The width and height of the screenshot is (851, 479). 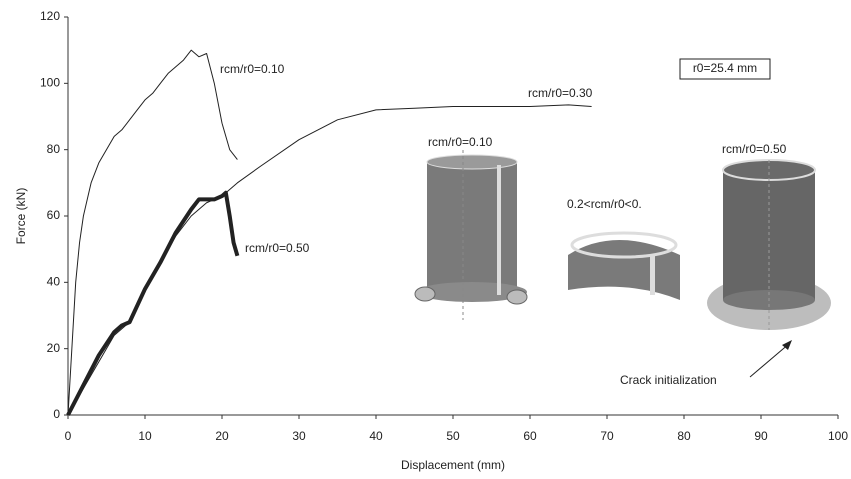 What do you see at coordinates (770, 360) in the screenshot?
I see `crack-arrow` at bounding box center [770, 360].